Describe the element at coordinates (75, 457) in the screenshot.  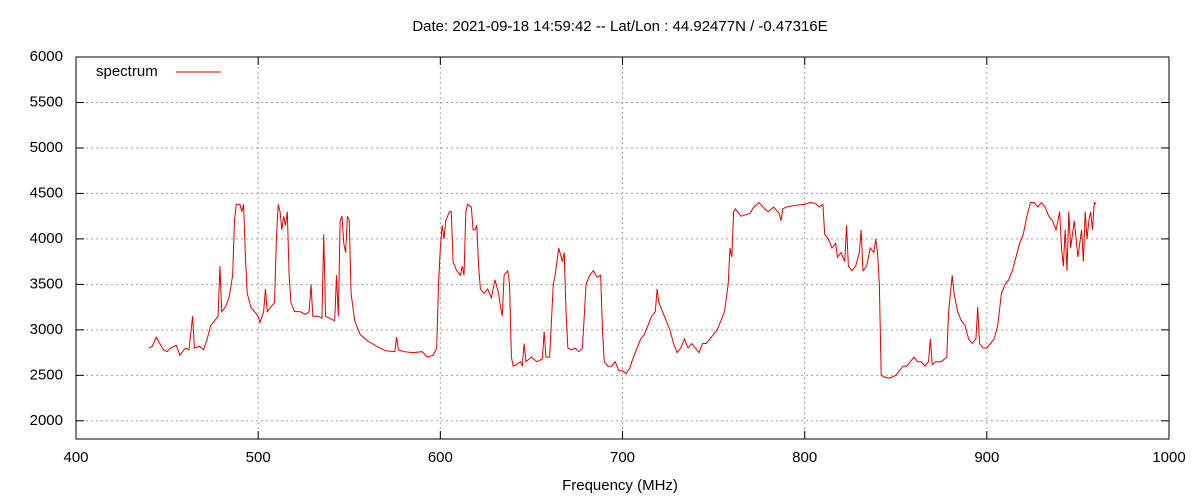
I see `x-tick-label: 400` at that location.